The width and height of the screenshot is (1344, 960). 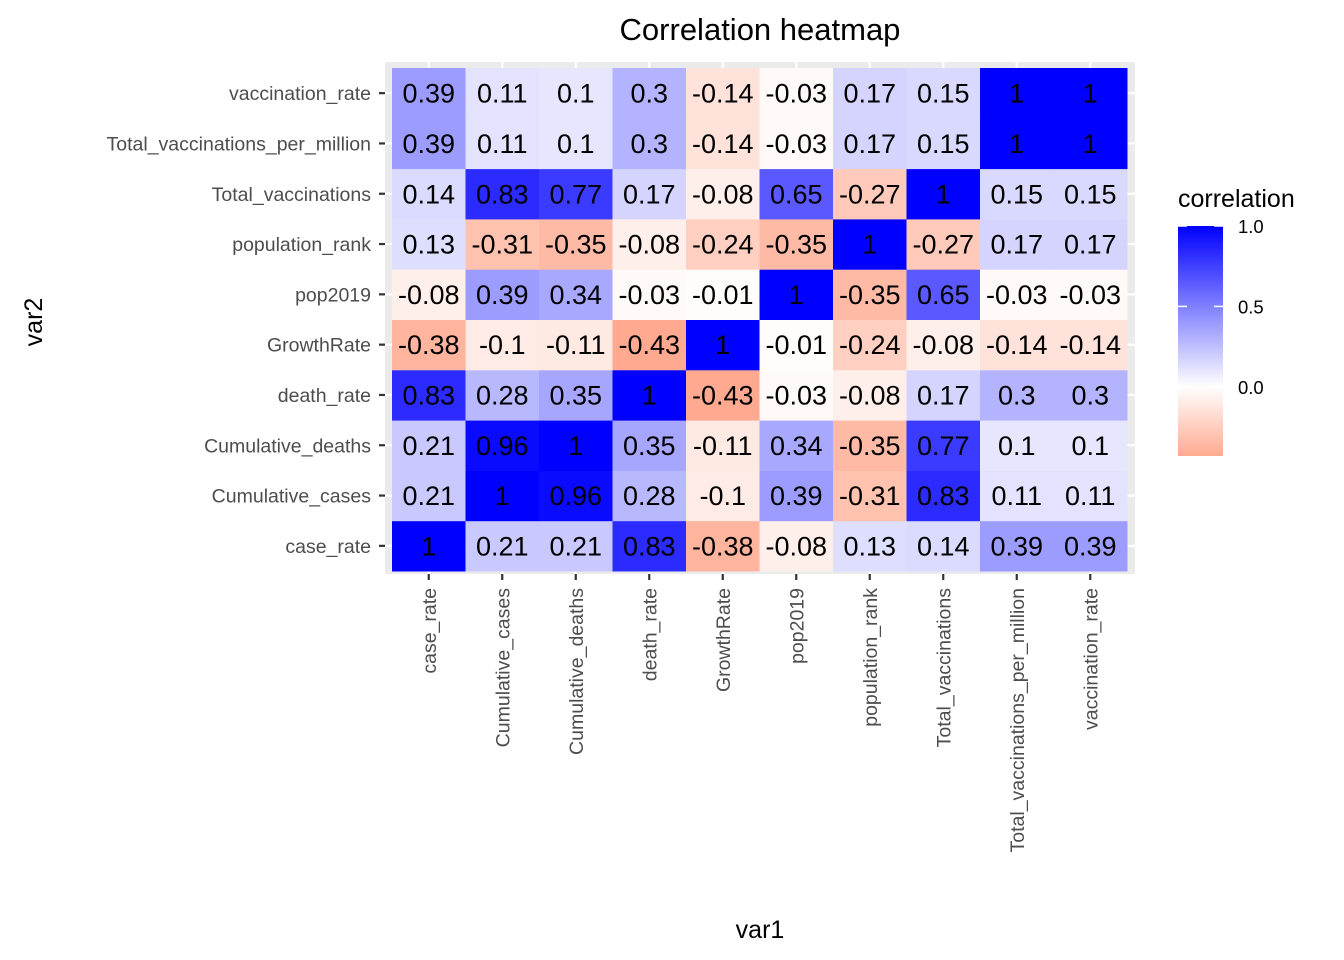 What do you see at coordinates (1091, 659) in the screenshot?
I see `x-tick-label: vaccination_rate` at bounding box center [1091, 659].